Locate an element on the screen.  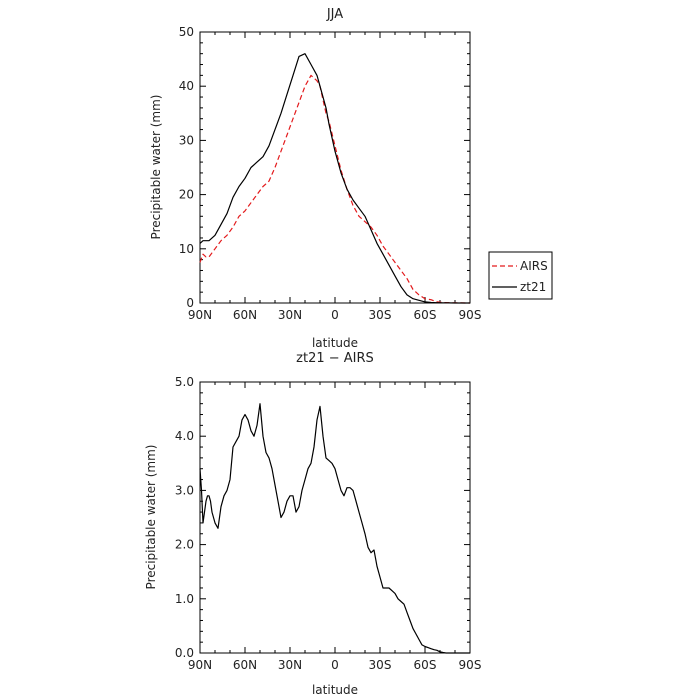
y-tick-label: 30 is located at coordinates (186, 140).